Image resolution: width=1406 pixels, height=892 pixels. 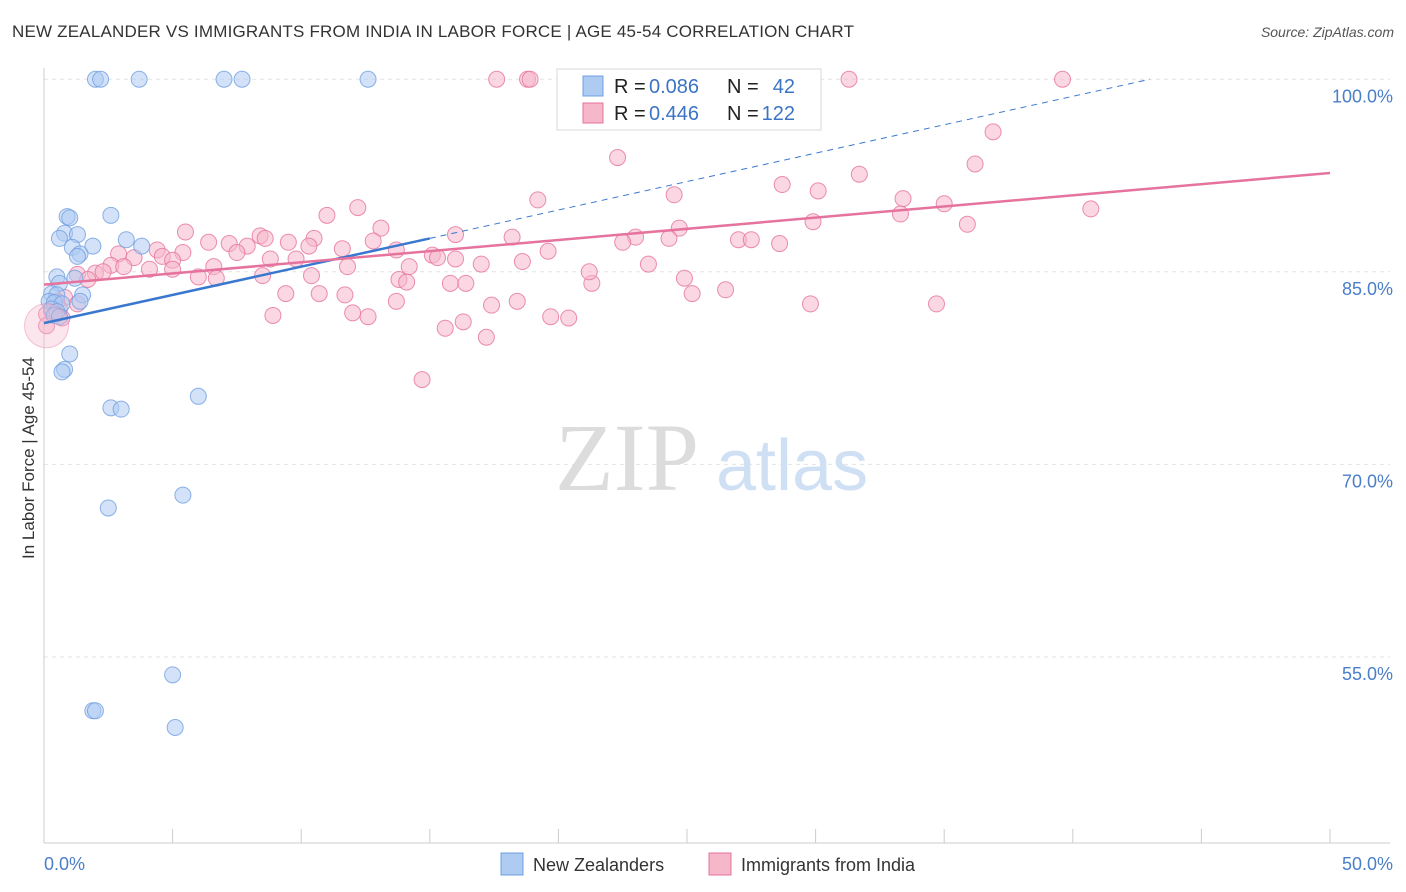 I want to click on stats-r-value-2: 0.446, so click(x=674, y=114).